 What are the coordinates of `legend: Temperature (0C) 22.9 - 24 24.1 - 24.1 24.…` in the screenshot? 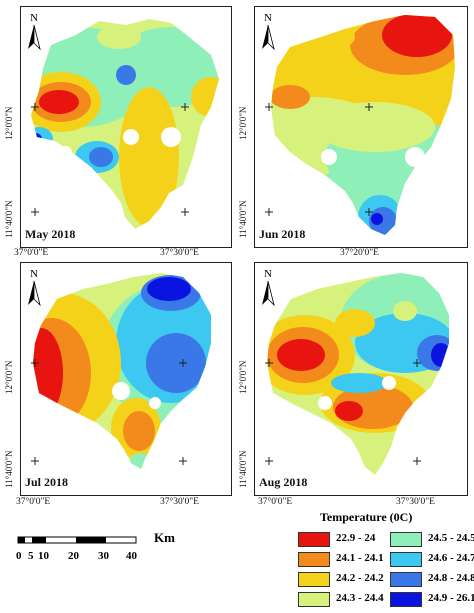 It's located at (386, 560).